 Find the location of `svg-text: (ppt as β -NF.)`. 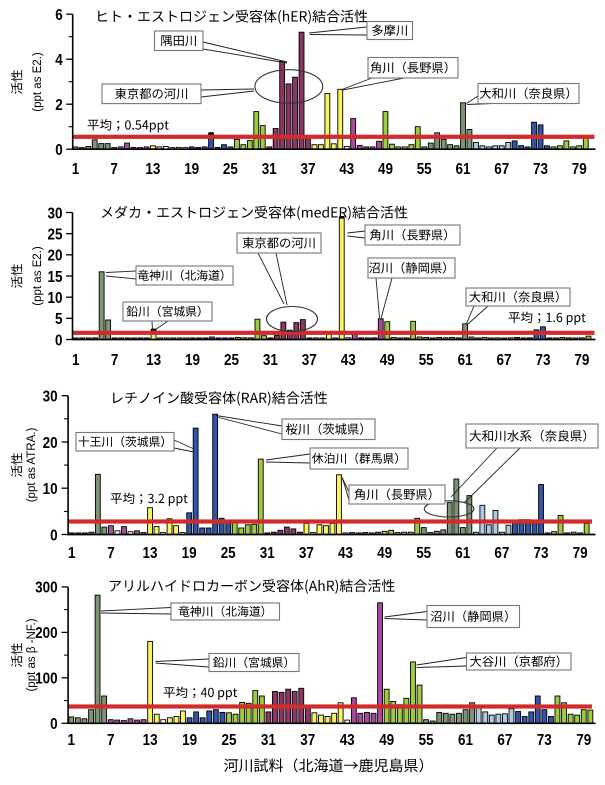

svg-text: (ppt as β -NF.) is located at coordinates (32, 654).